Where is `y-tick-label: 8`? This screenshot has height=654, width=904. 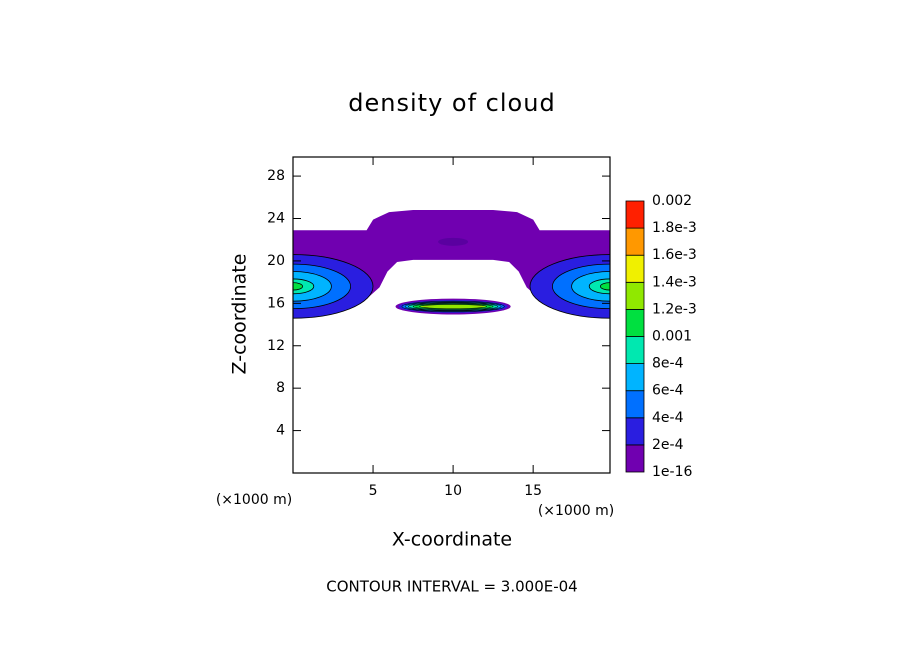
y-tick-label: 8 is located at coordinates (280, 388).